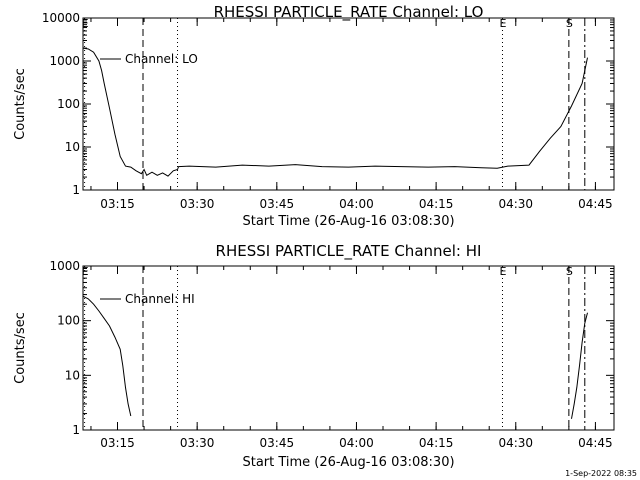 This screenshot has width=640, height=480. Describe the element at coordinates (160, 299) in the screenshot. I see `legend-label: Channel: HI` at that location.